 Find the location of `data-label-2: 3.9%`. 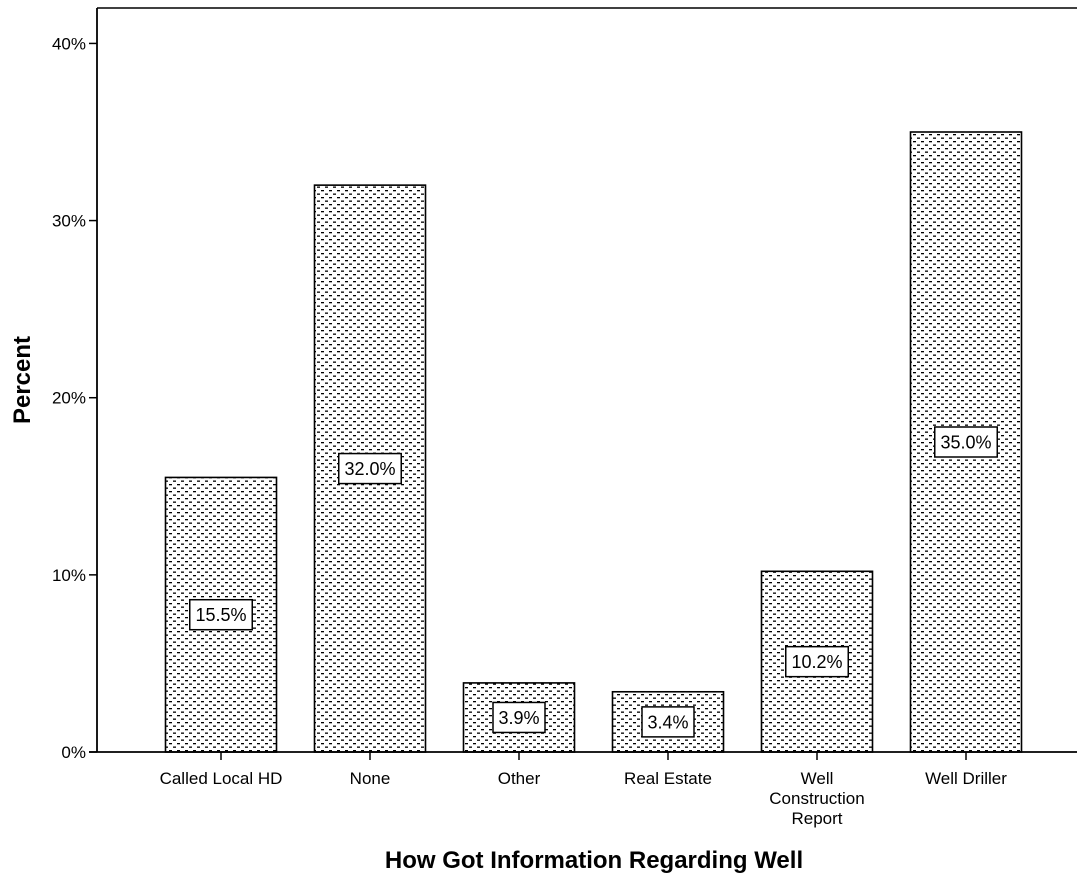

data-label-2: 3.9% is located at coordinates (518, 718).